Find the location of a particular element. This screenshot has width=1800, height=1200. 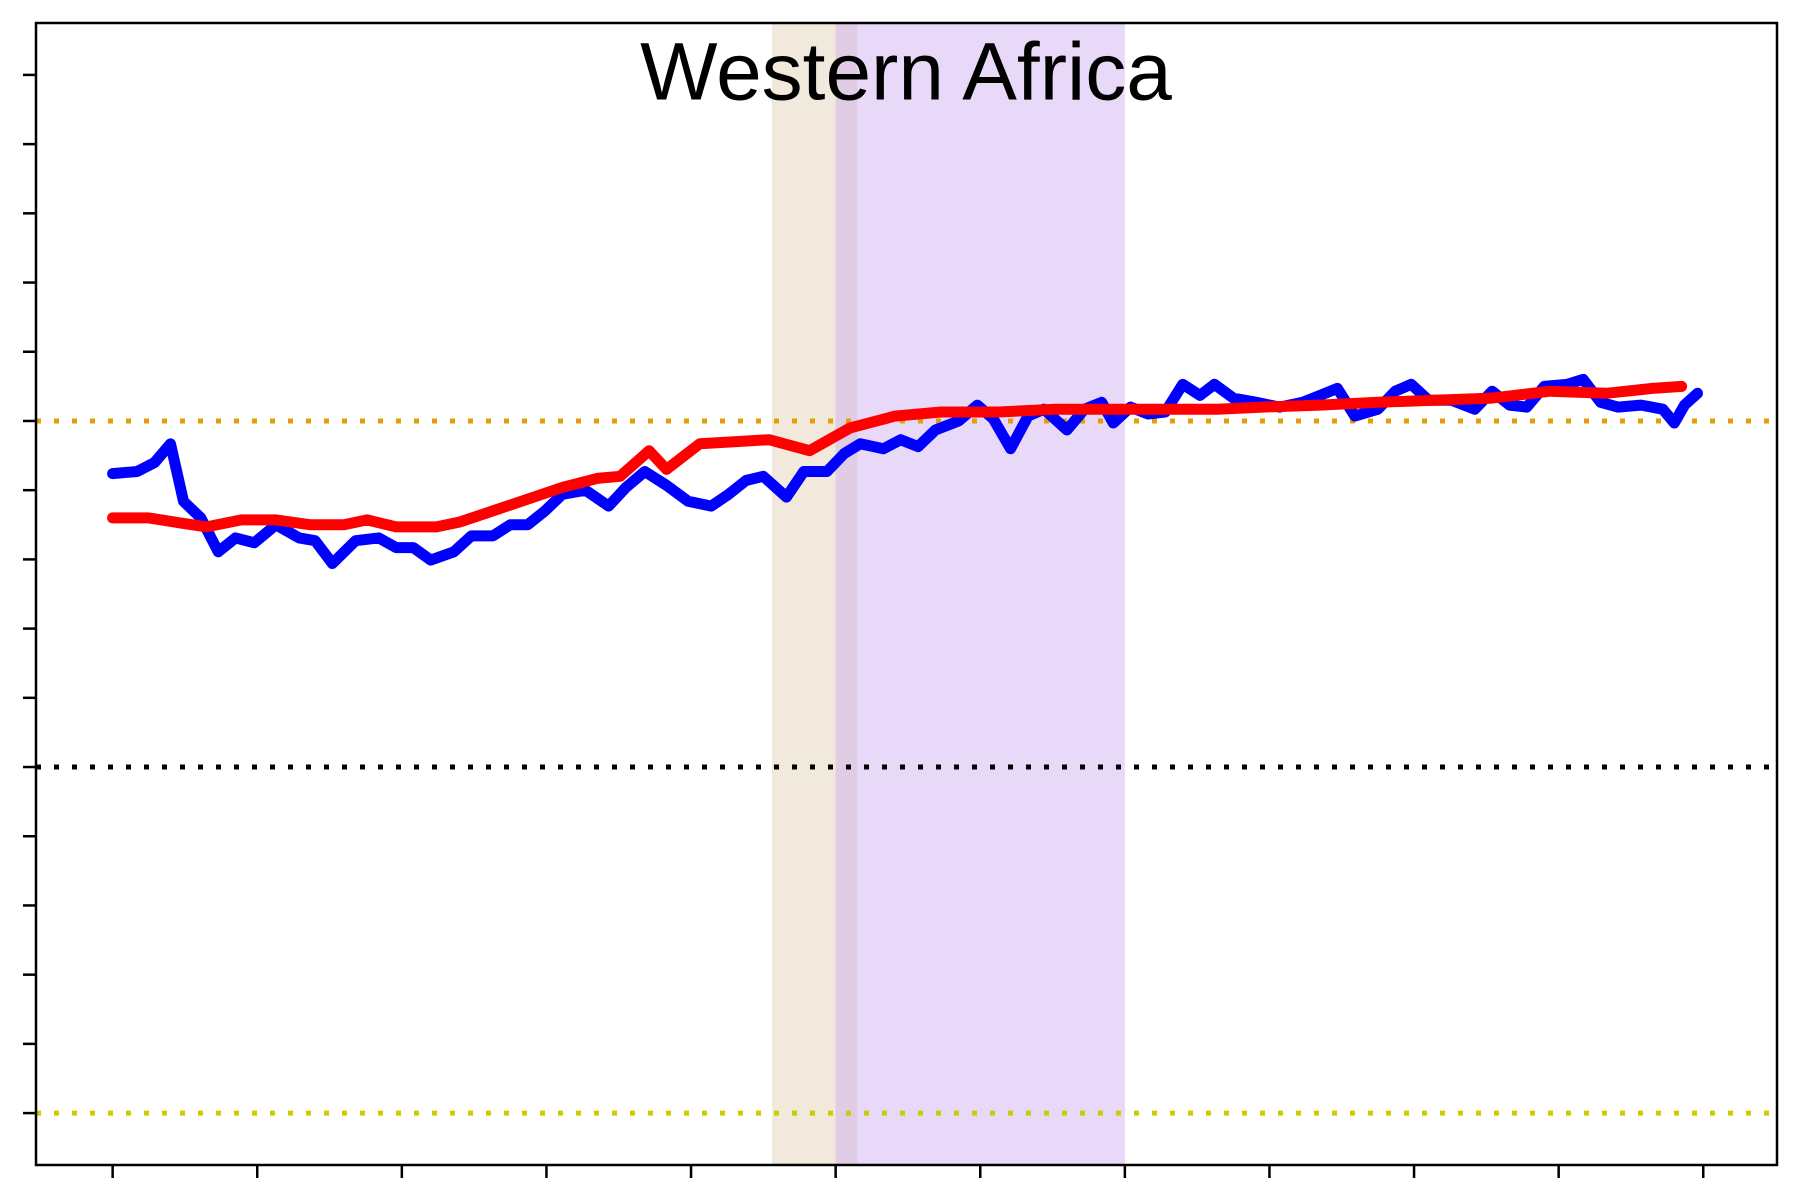

shaded-region is located at coordinates (815, 594).